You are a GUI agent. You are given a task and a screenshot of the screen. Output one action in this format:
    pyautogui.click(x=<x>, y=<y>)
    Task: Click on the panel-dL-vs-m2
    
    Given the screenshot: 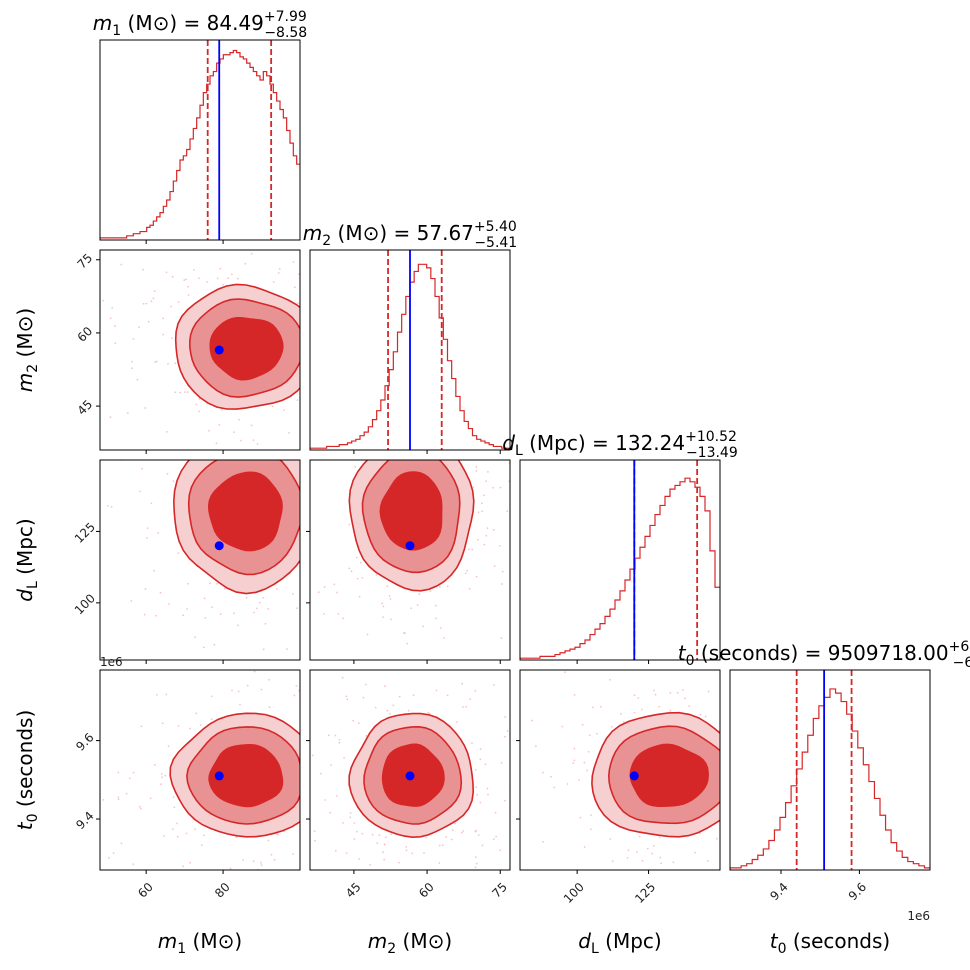 What is the action you would take?
    pyautogui.click(x=427, y=526)
    